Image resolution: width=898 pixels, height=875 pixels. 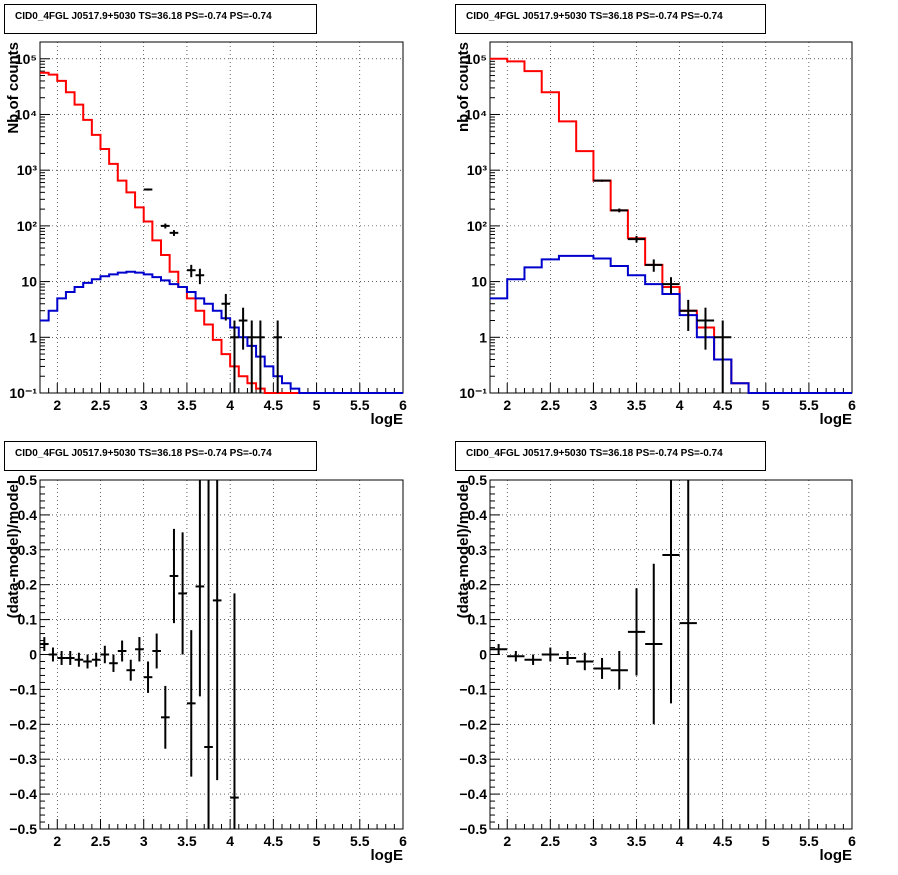 I want to click on y-axis-label: Nb of counts, so click(x=13, y=88).